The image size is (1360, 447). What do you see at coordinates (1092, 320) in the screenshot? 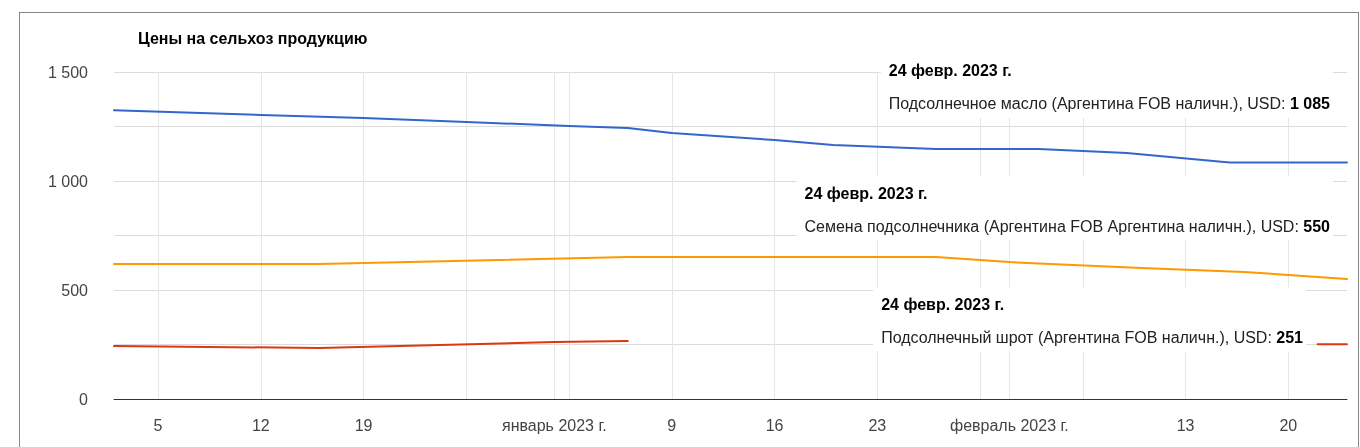
I see `annotation: 24 февр. 2023 г. Подсолнечный шрот (Аргентина FOB наличн.), USD: 251` at bounding box center [1092, 320].